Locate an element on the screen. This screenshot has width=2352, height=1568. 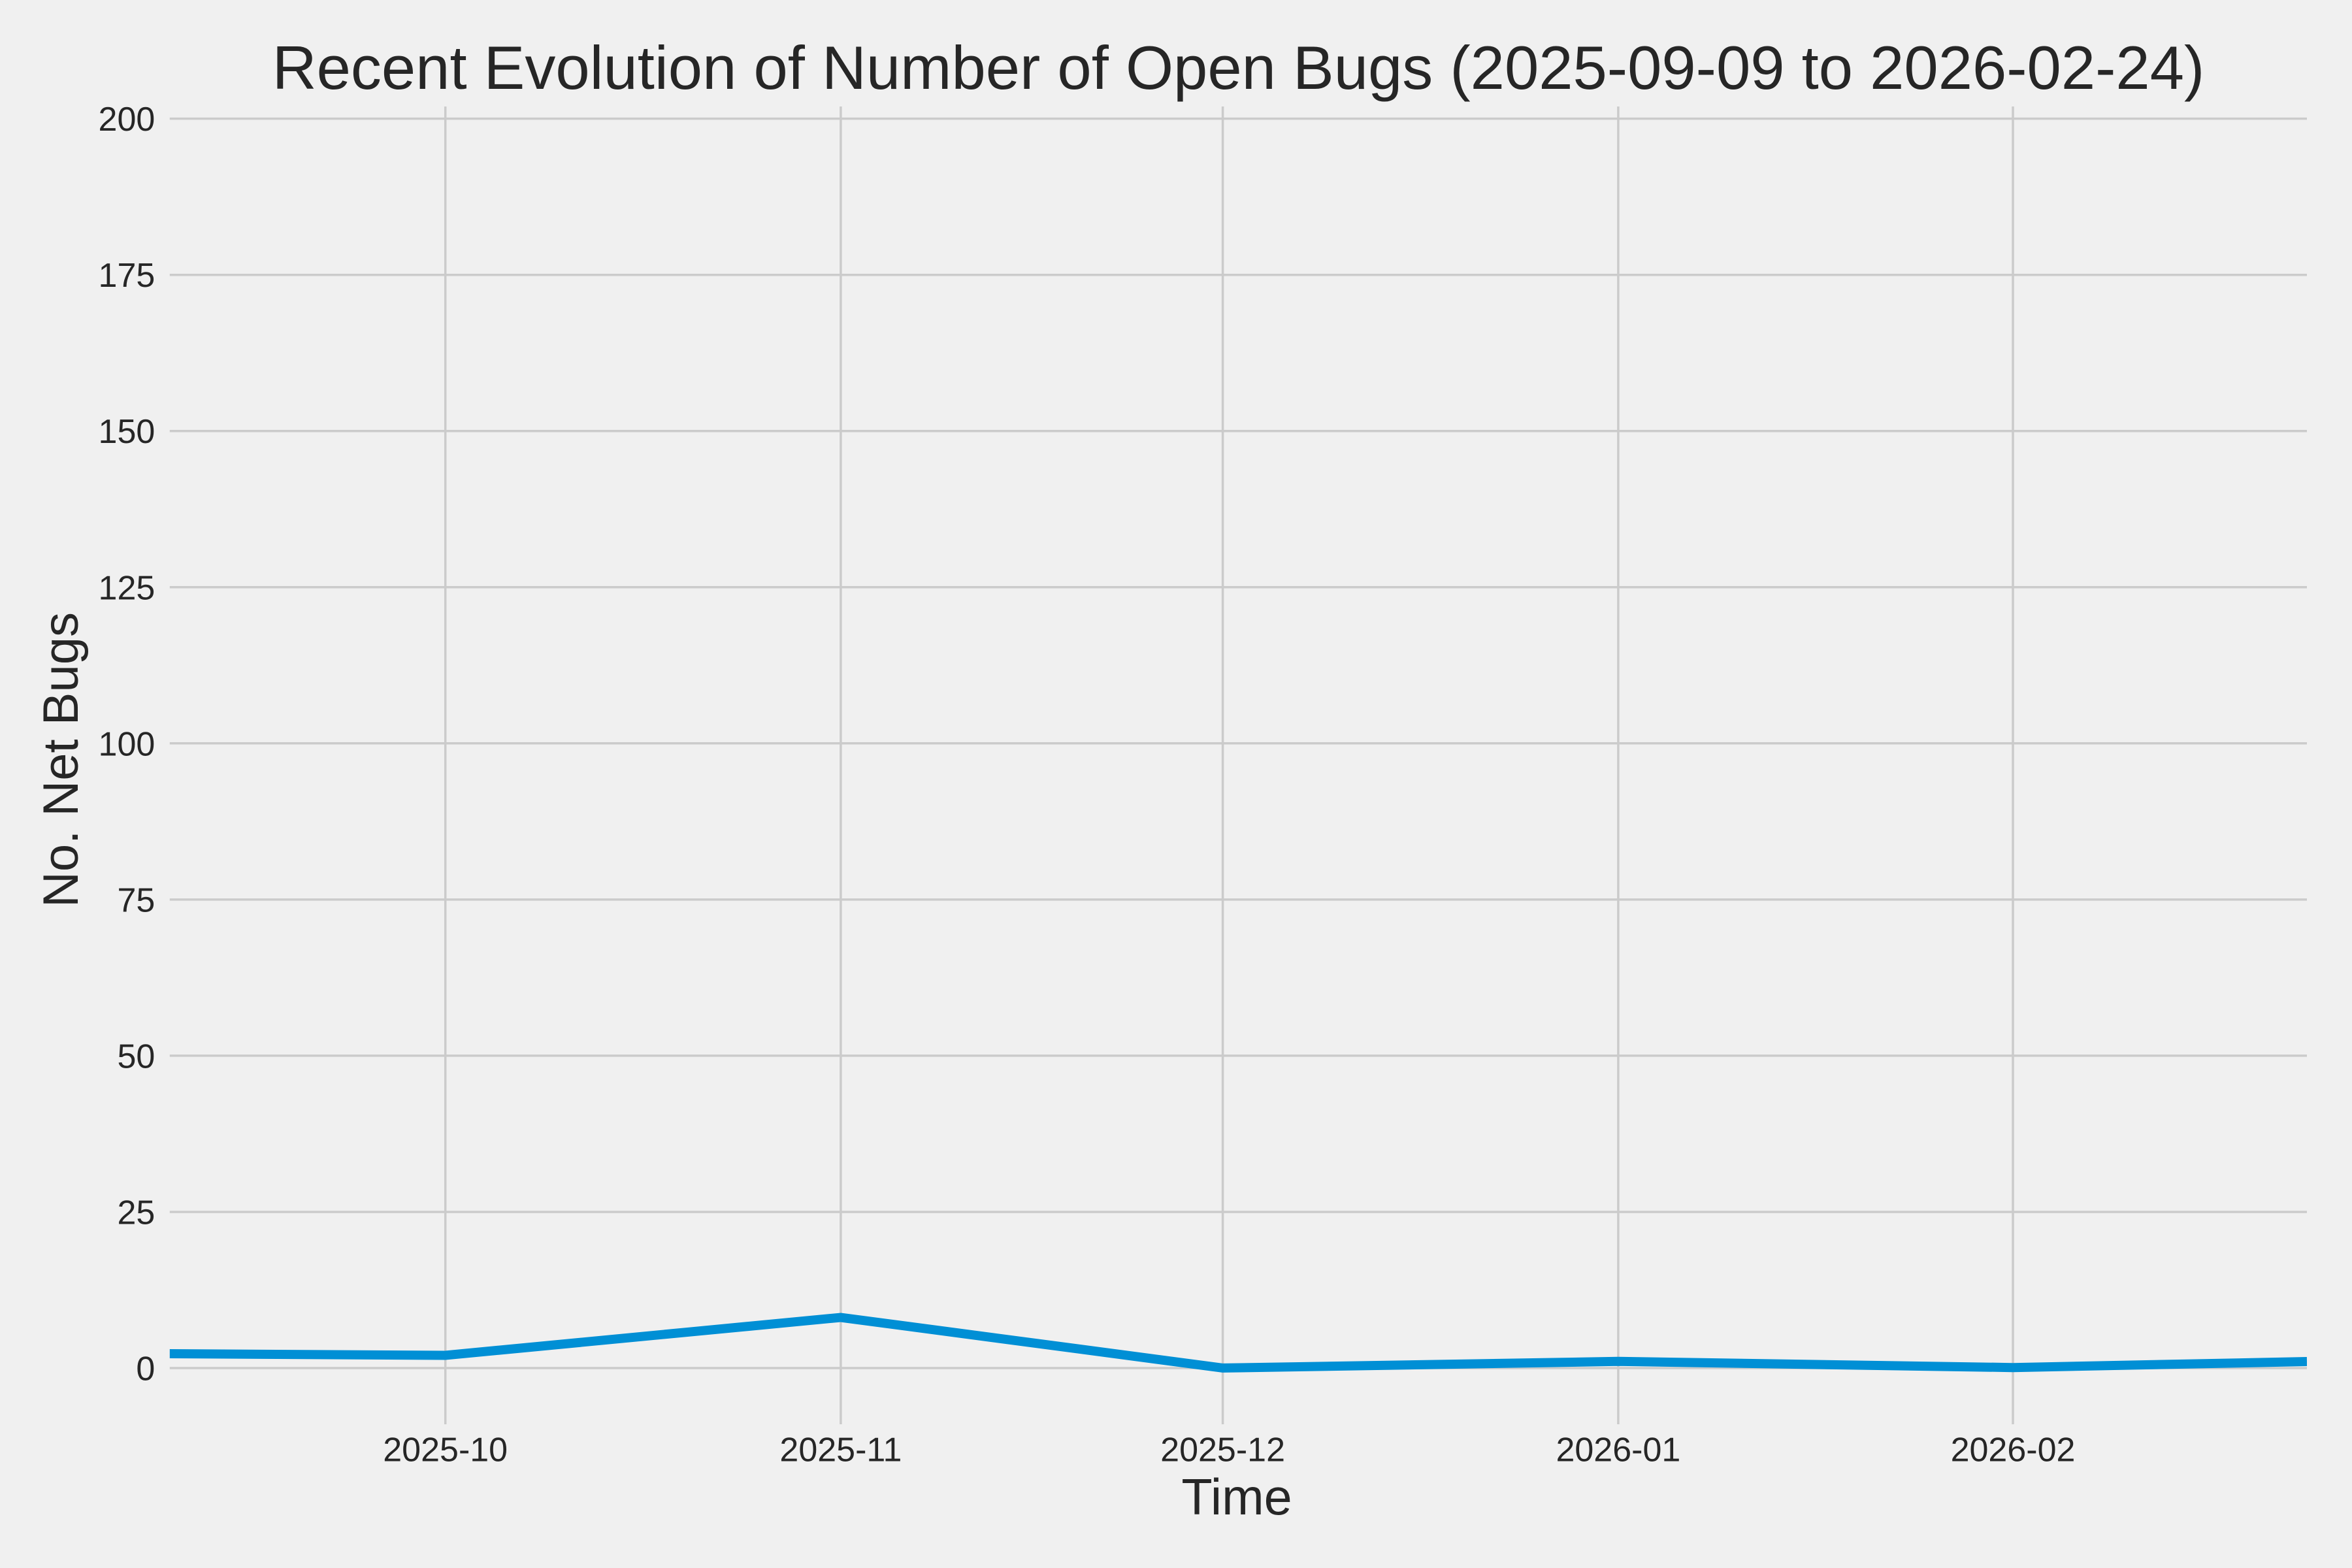
svg-text: 200 is located at coordinates (127, 120).